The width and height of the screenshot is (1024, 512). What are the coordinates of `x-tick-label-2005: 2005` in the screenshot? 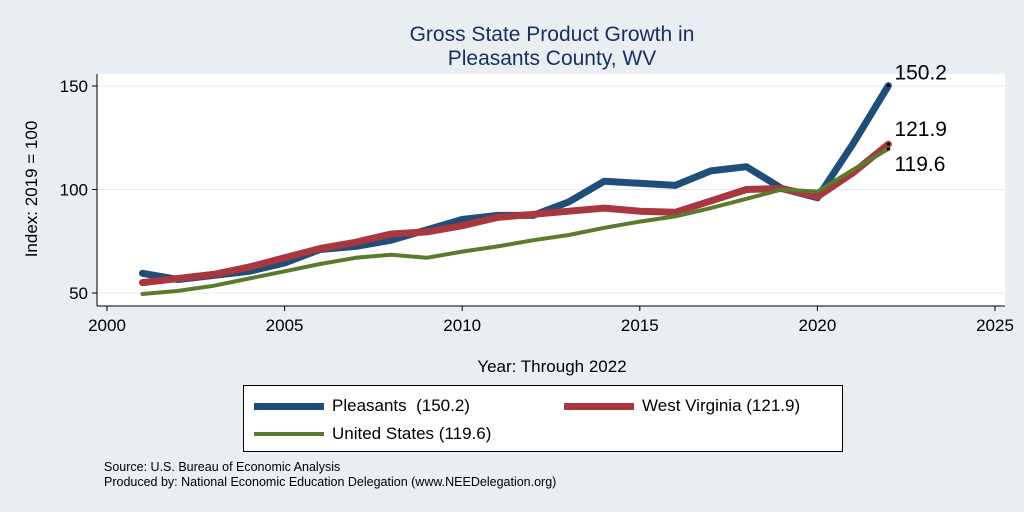 It's located at (285, 325).